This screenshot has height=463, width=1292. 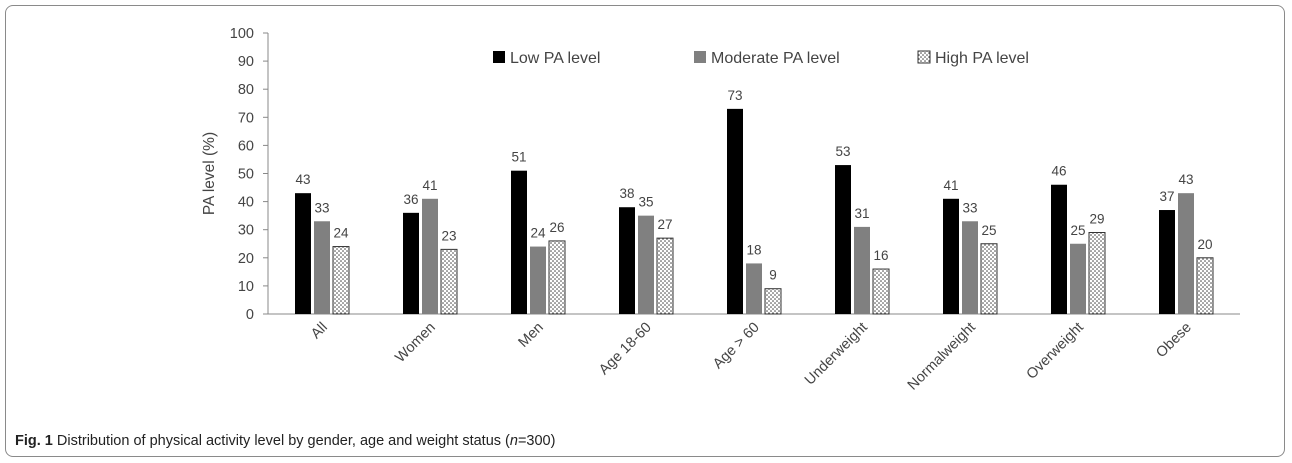 I want to click on y-tick-label: 10, so click(x=246, y=287).